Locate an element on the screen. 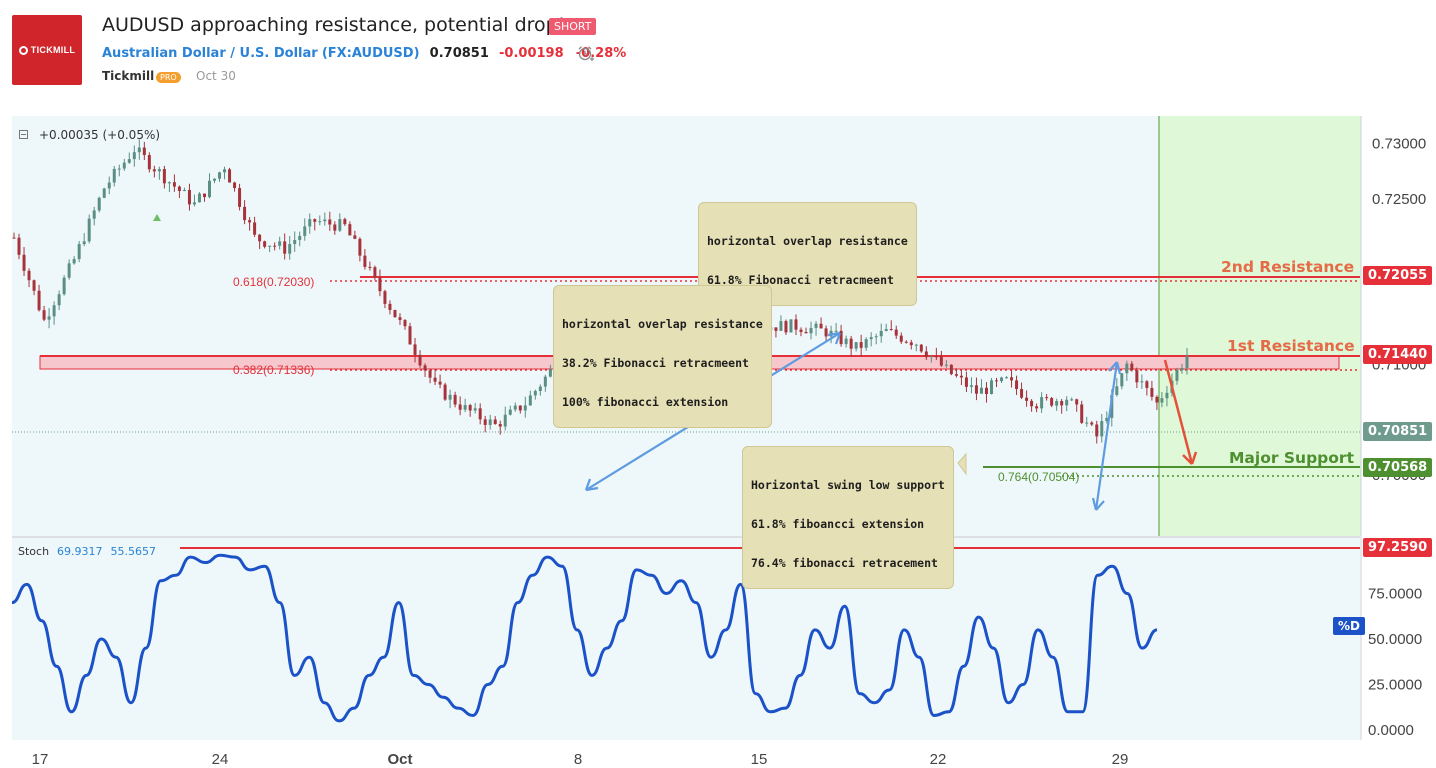 This screenshot has height=768, width=1436. stoch-tick-label: 50.0000 is located at coordinates (1395, 639).